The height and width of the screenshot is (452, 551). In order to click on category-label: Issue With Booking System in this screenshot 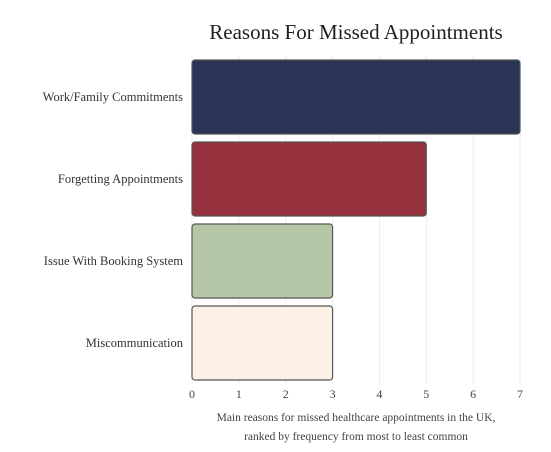, I will do `click(113, 261)`.